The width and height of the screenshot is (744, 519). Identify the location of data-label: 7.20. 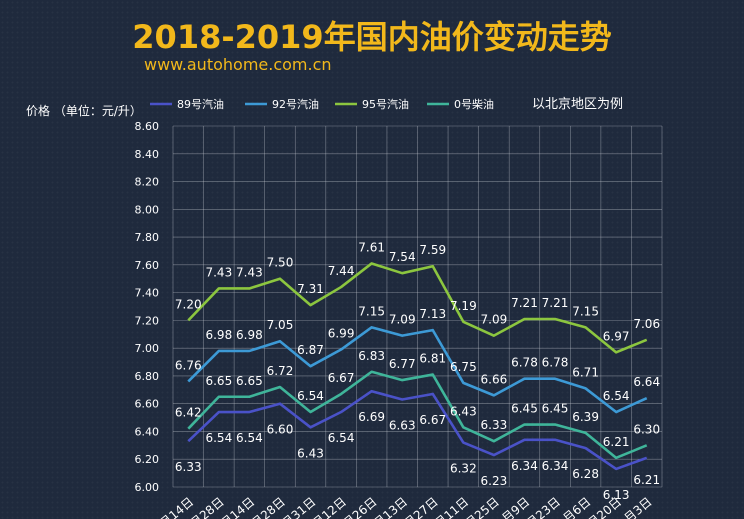
(188, 304).